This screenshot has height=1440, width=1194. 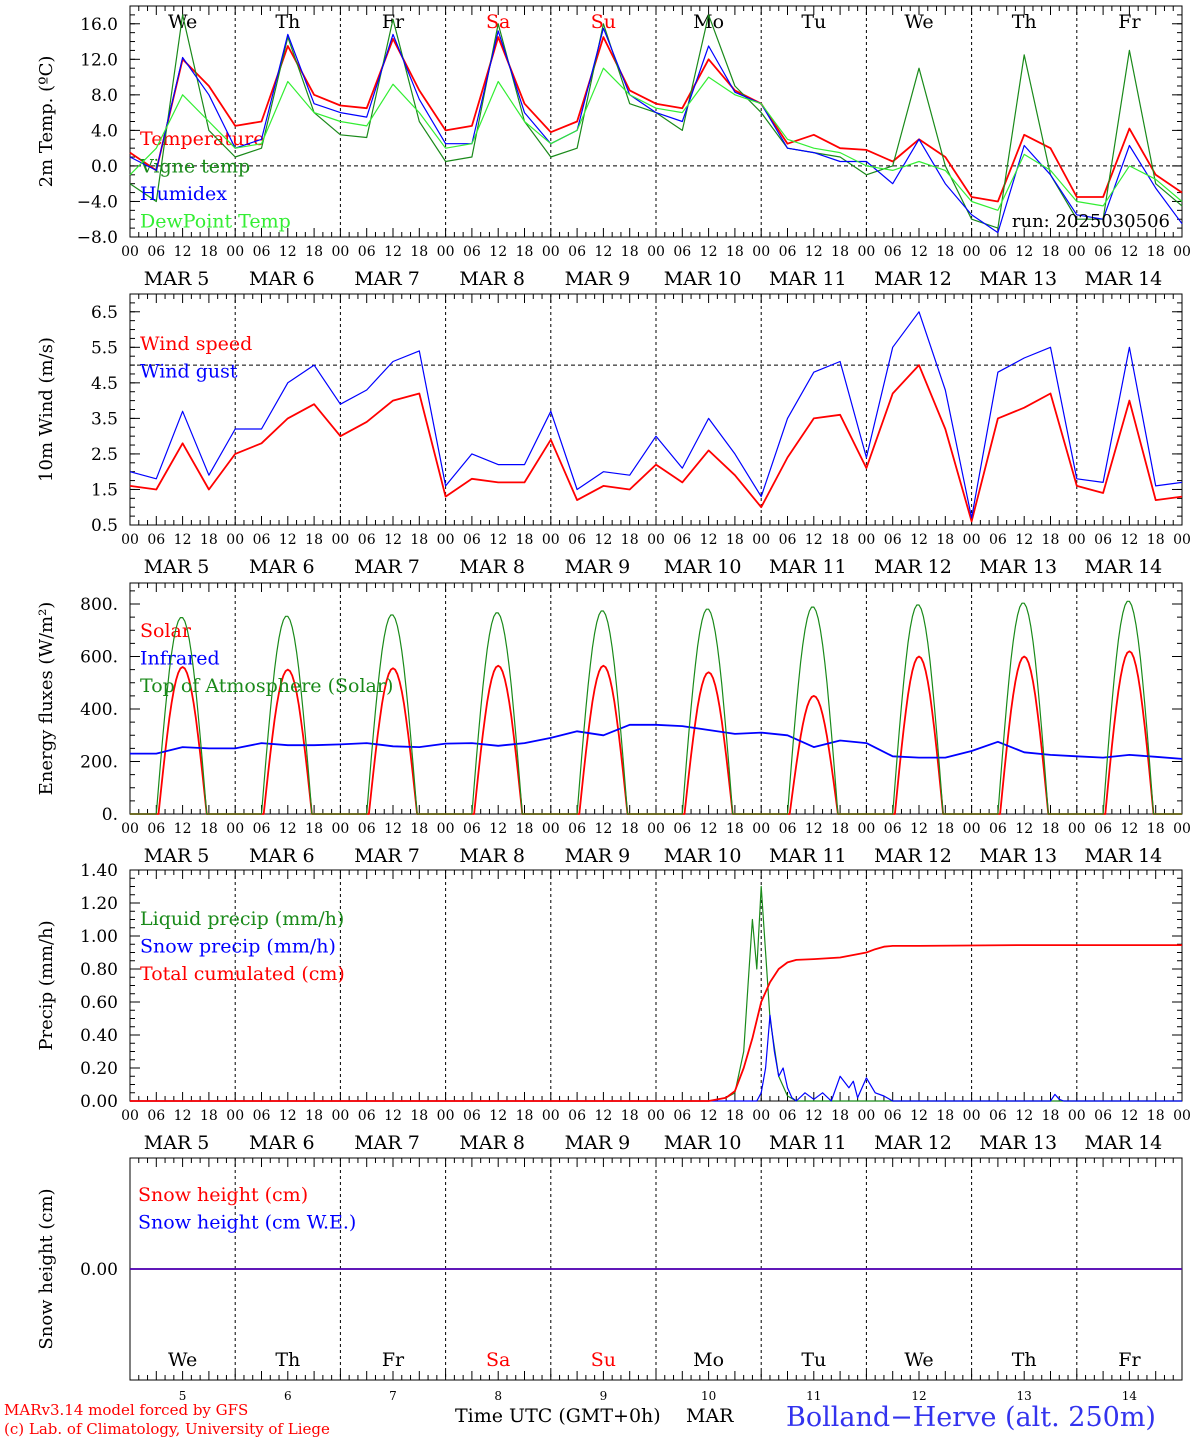 I want to click on weekday-label: Th, so click(x=1024, y=1360).